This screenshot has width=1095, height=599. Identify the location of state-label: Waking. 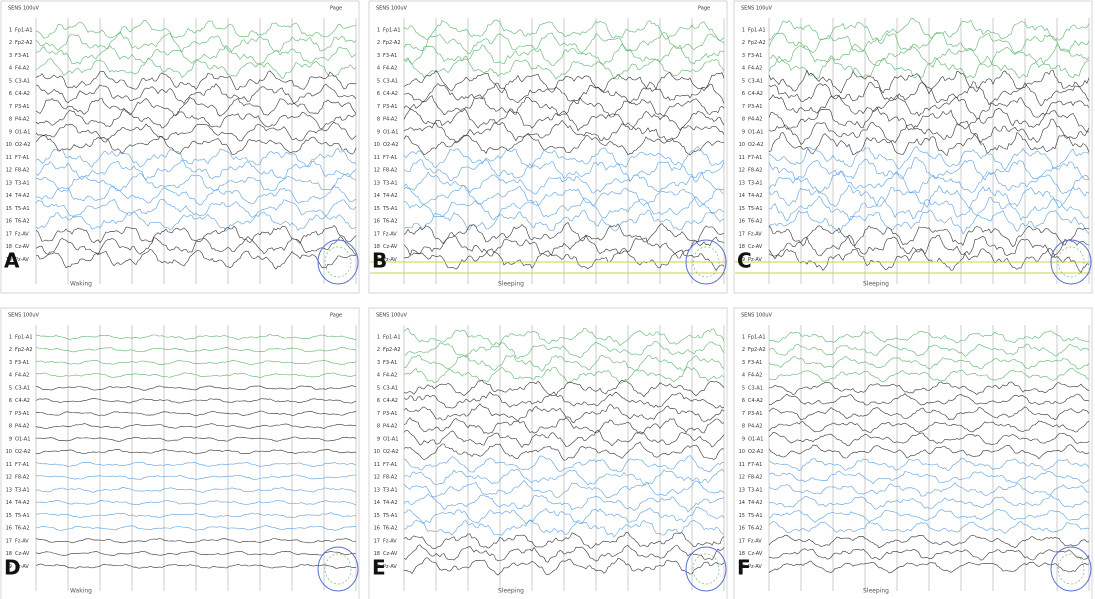
(81, 591).